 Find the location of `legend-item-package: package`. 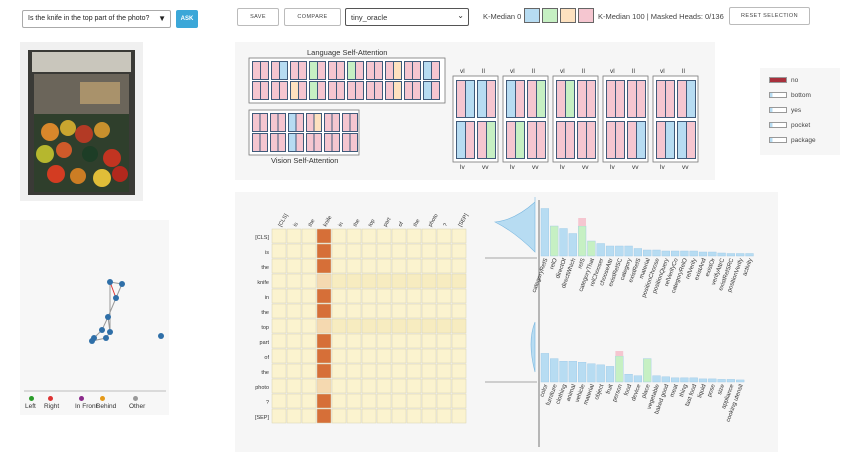

legend-item-package: package is located at coordinates (792, 140).